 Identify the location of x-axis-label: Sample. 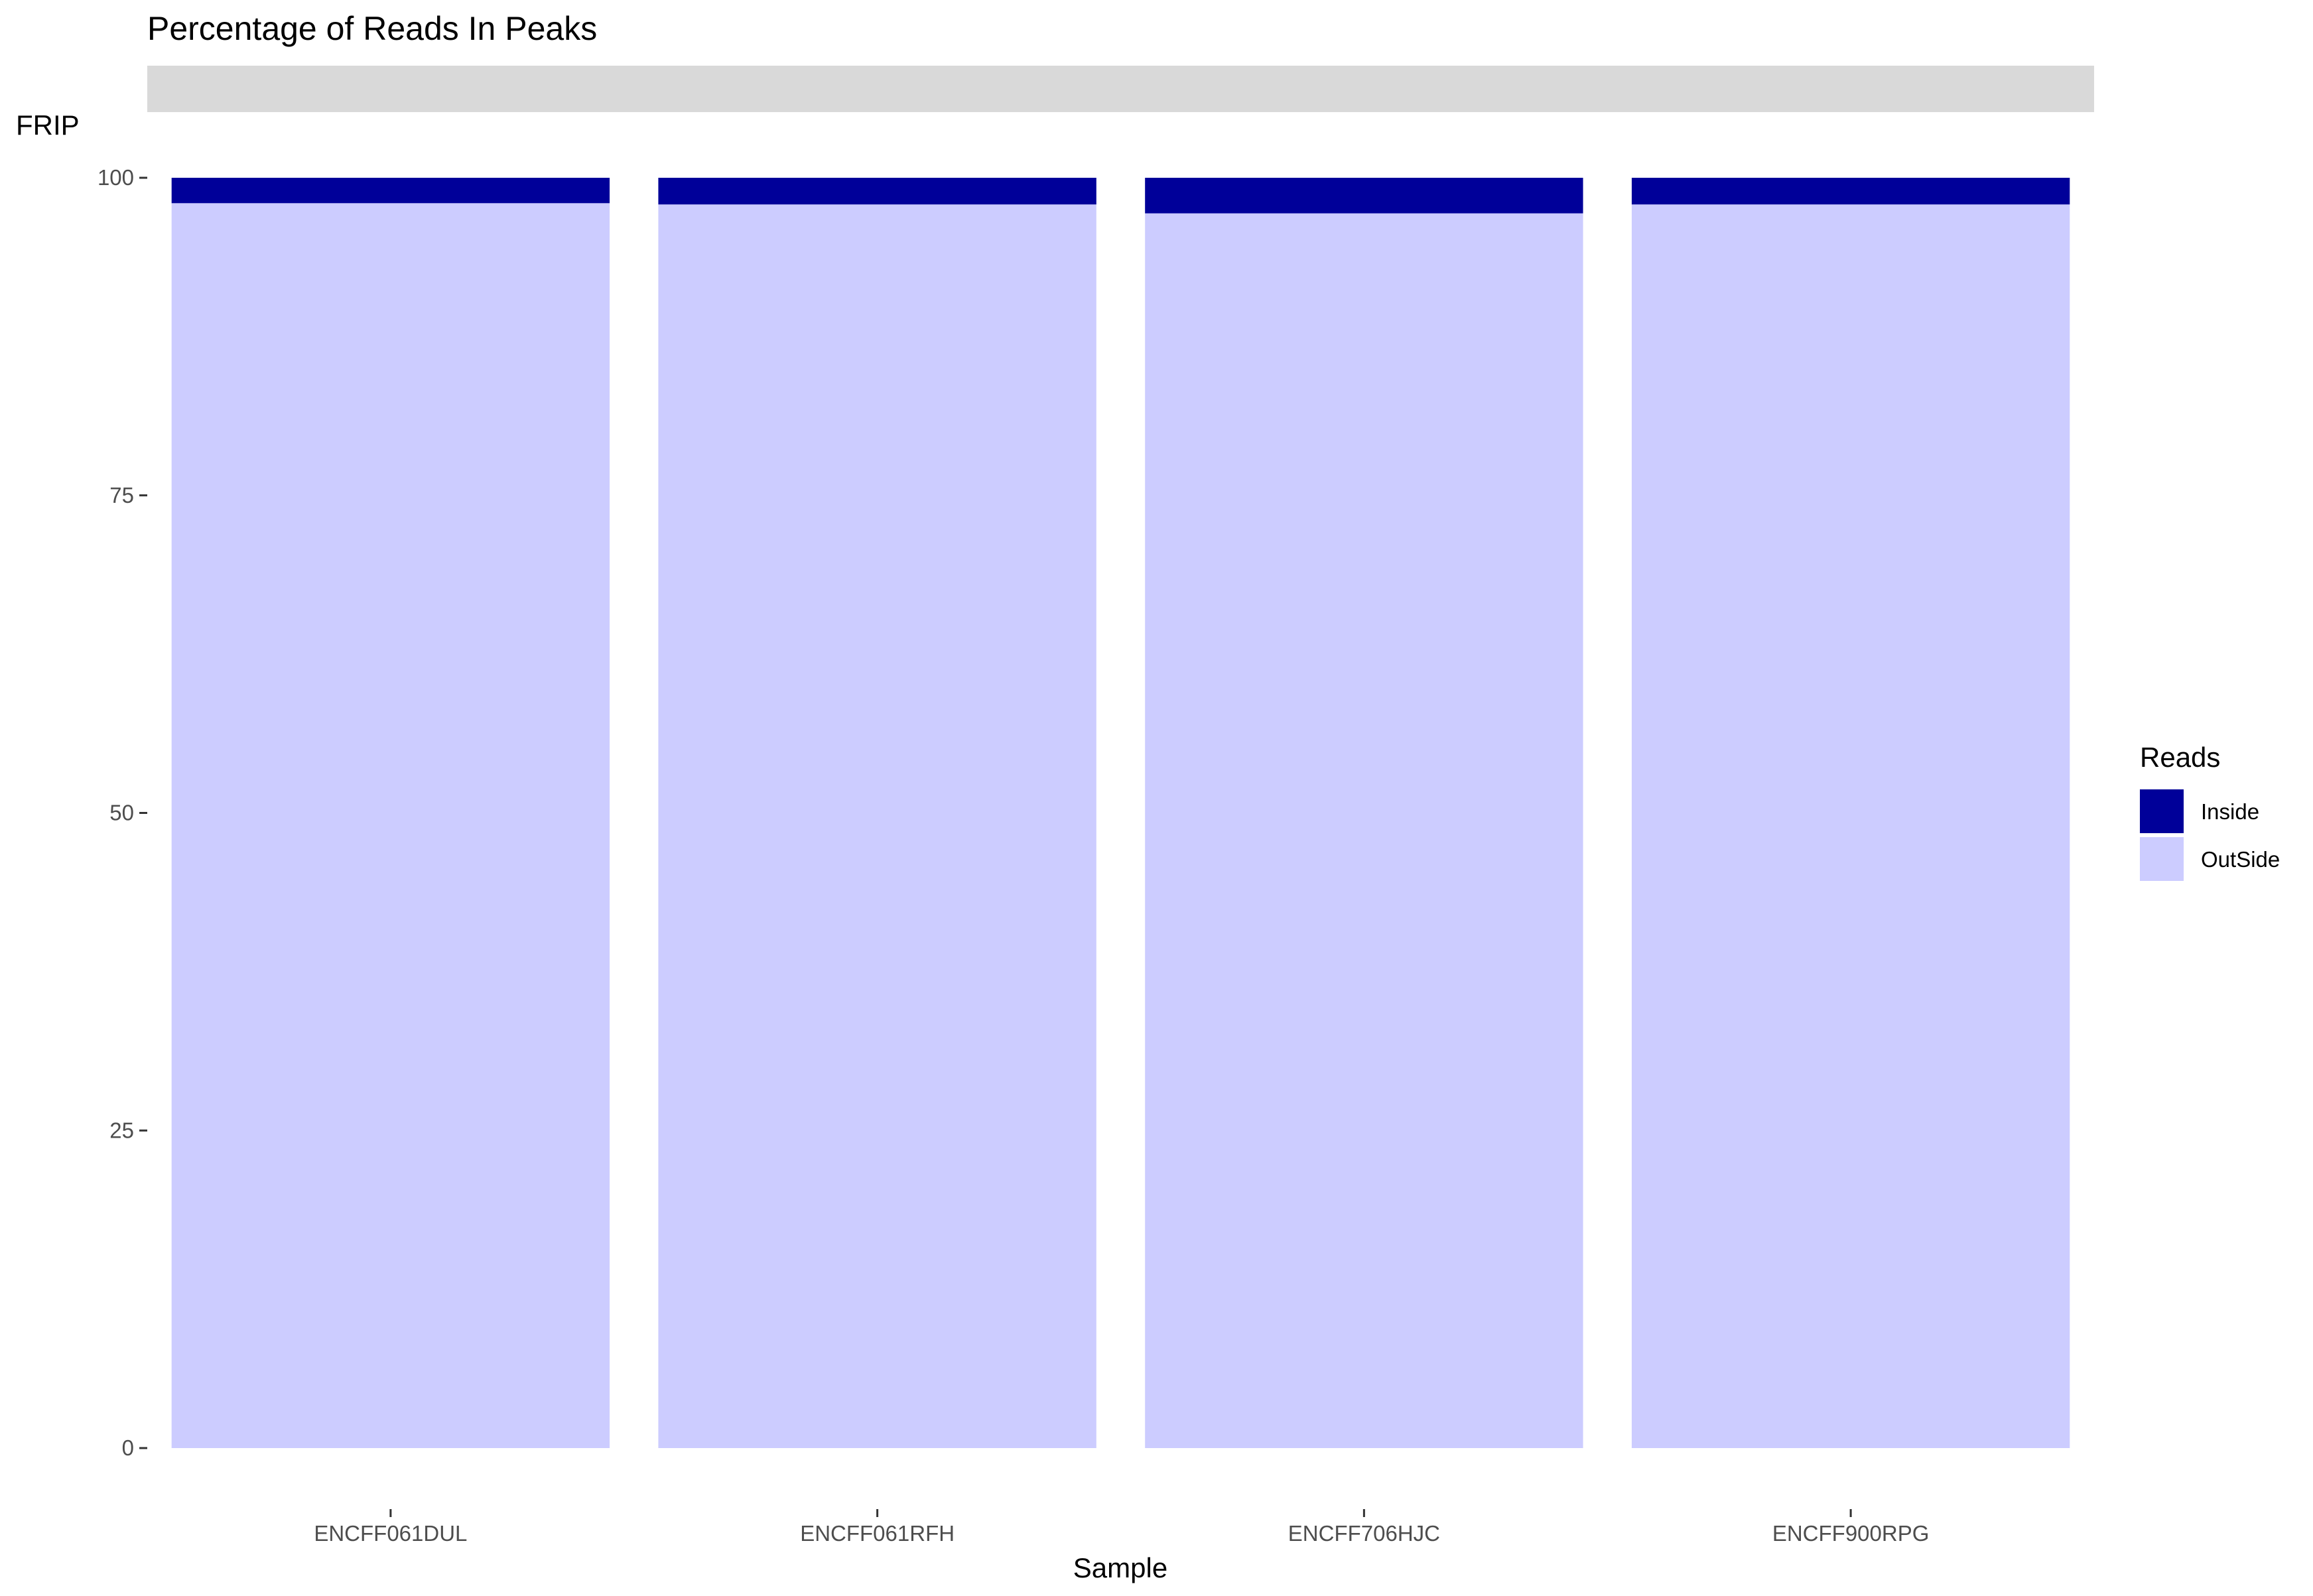
(1120, 1567).